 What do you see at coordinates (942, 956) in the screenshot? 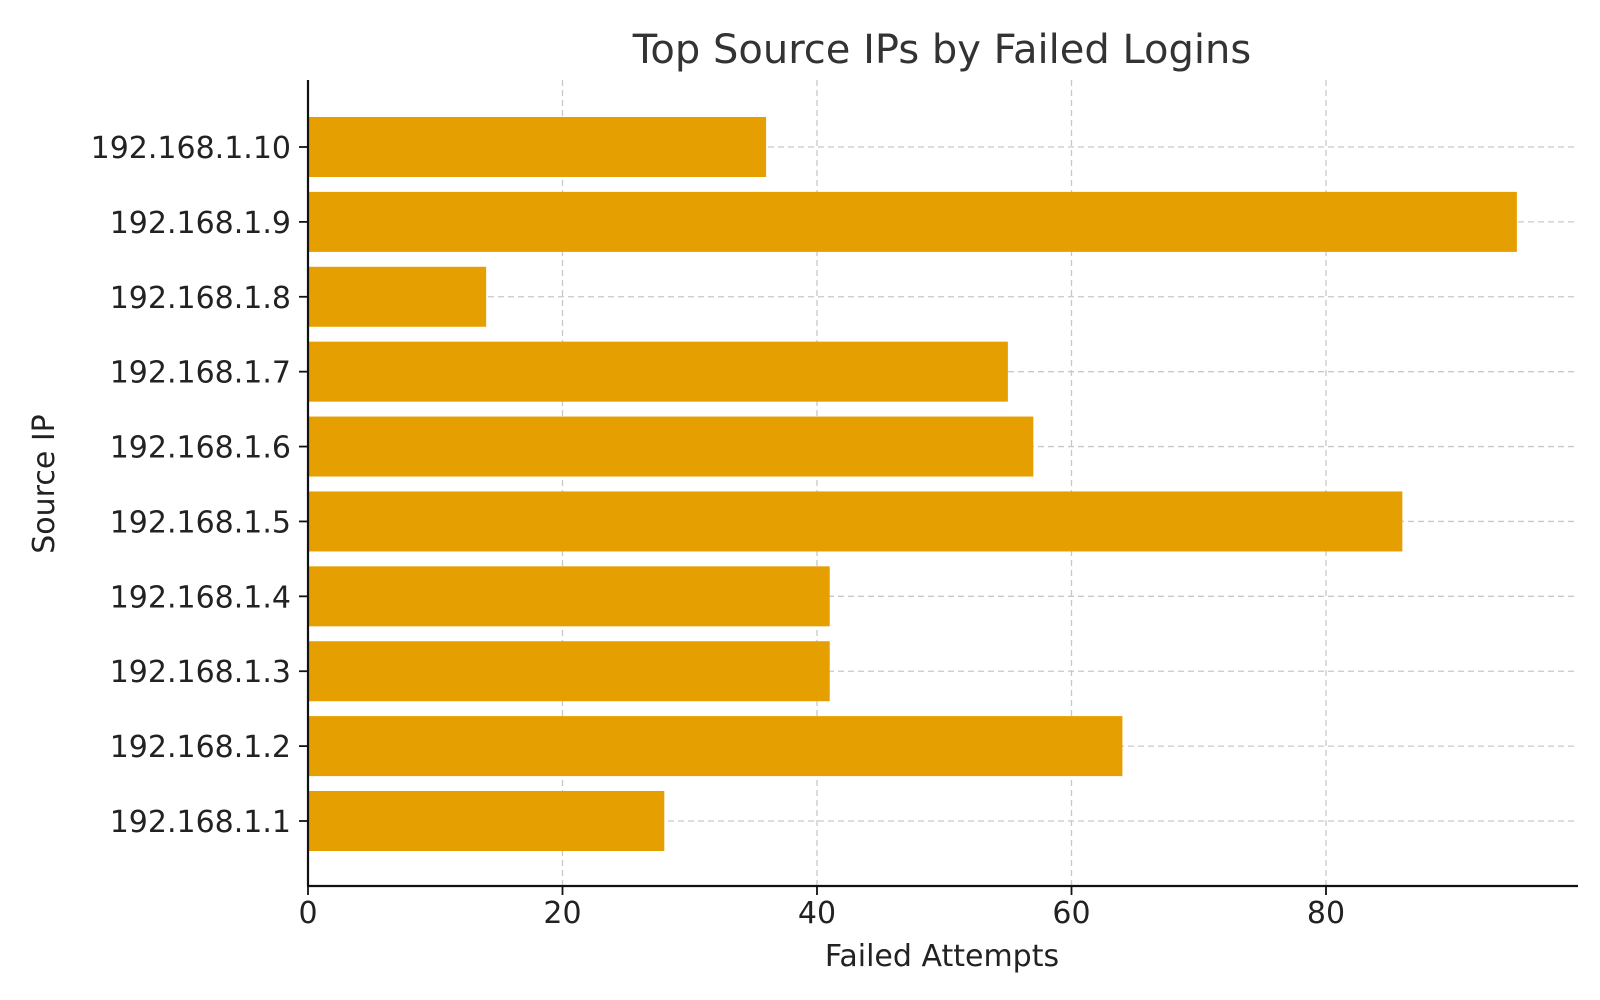
I see `x-axis-label: Failed Attempts` at bounding box center [942, 956].